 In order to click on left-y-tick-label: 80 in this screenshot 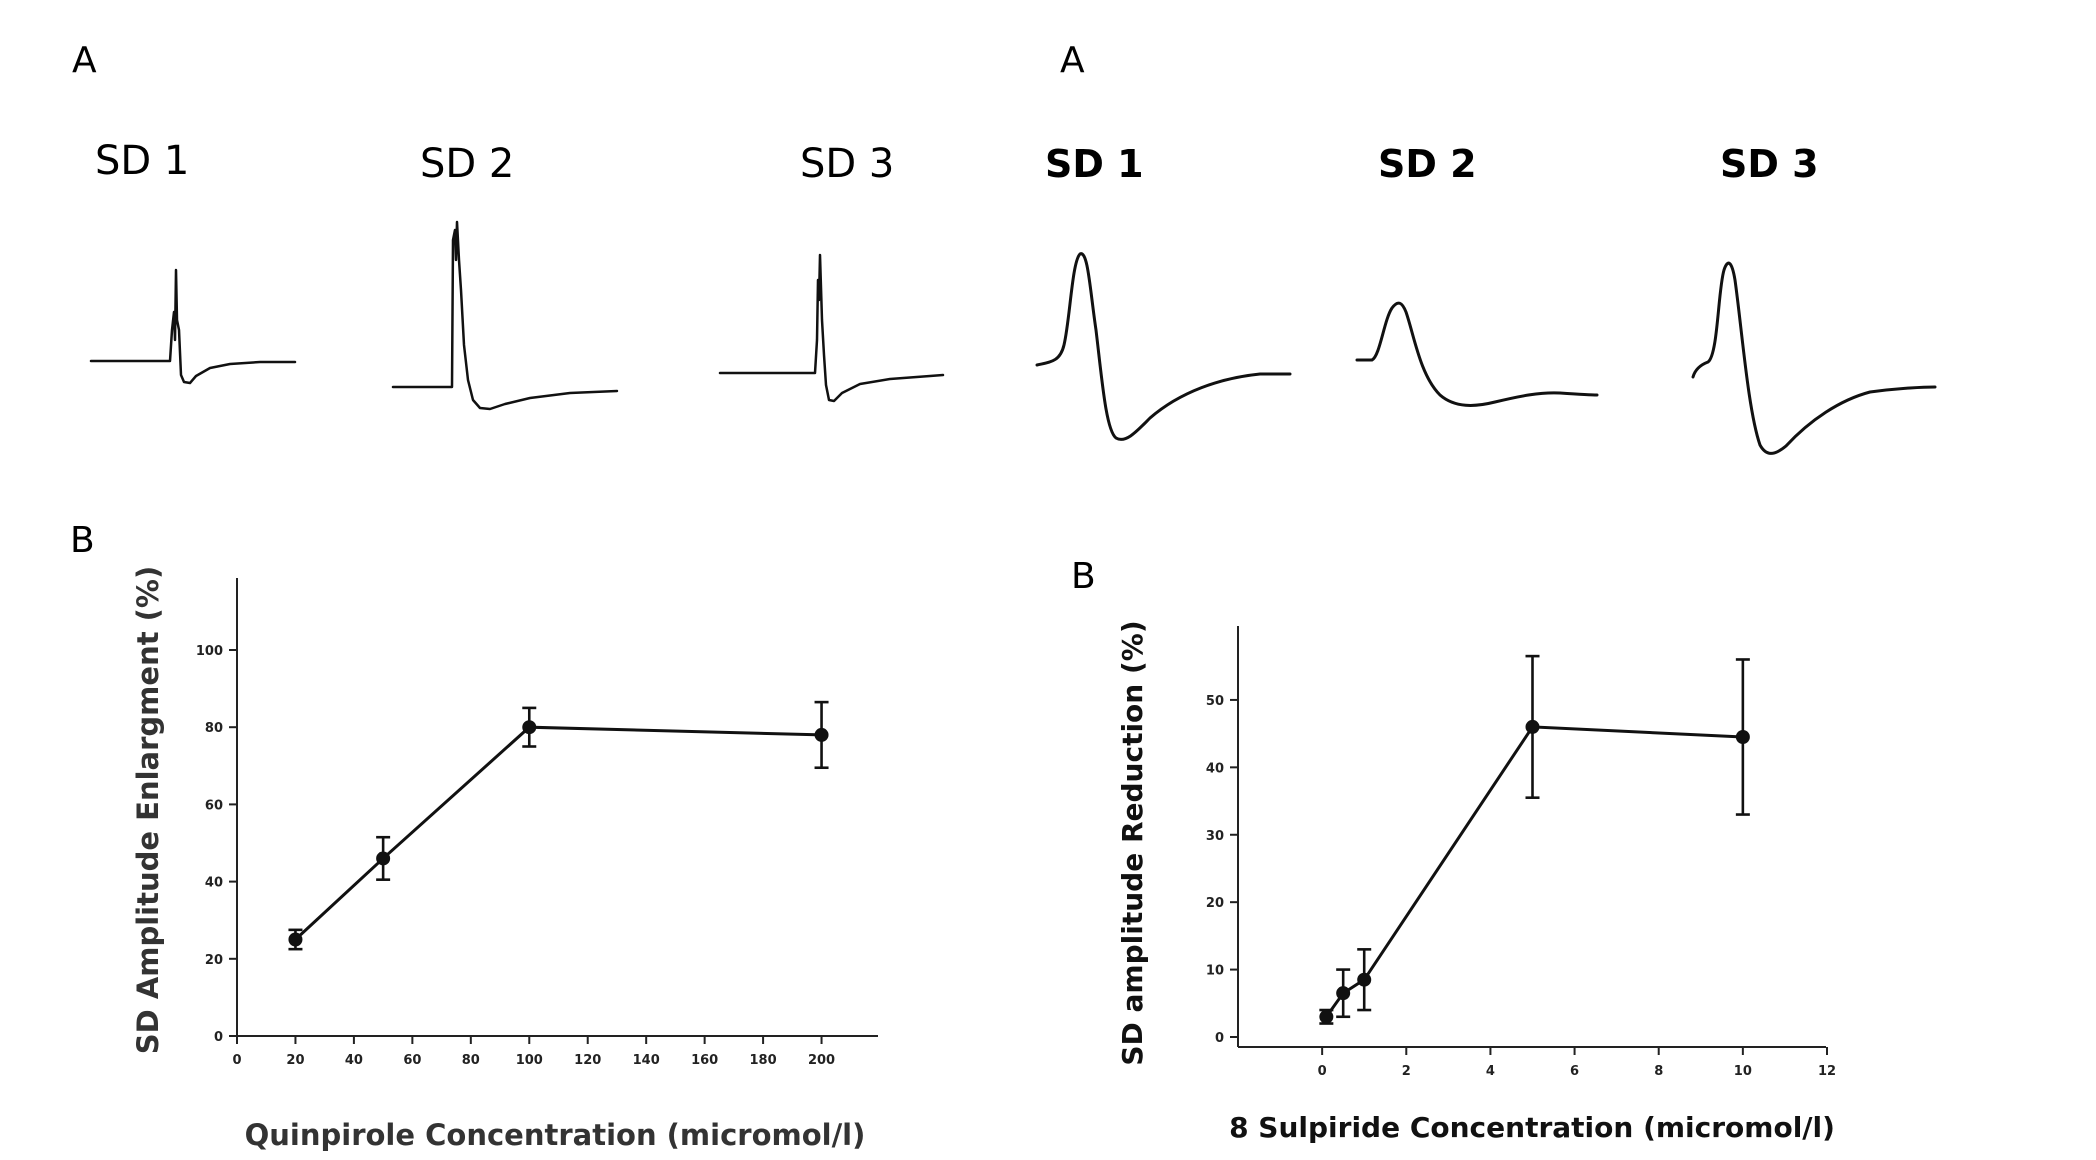, I will do `click(214, 728)`.